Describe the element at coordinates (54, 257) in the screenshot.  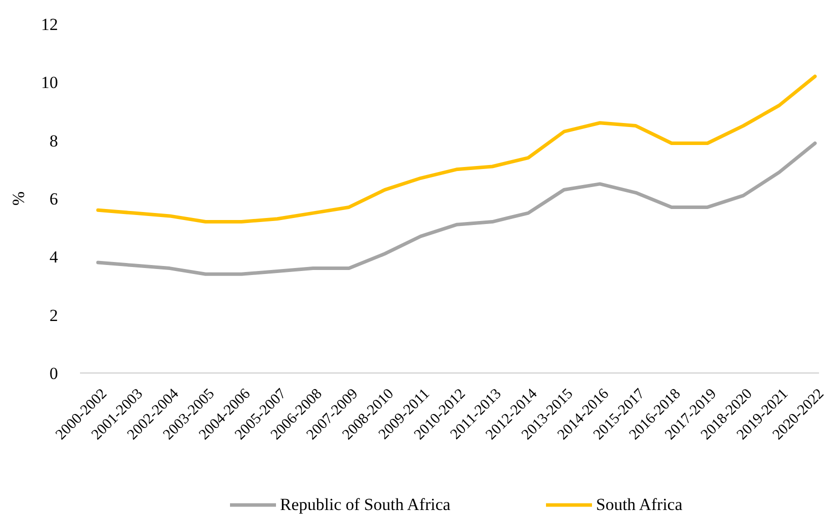
I see `y-tick-label: 4` at that location.